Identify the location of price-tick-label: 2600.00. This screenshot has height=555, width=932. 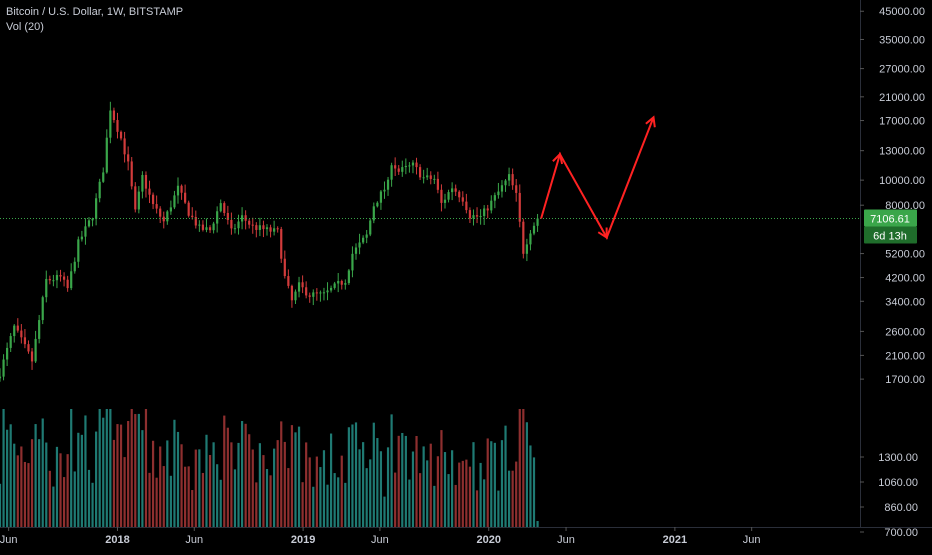
(905, 332).